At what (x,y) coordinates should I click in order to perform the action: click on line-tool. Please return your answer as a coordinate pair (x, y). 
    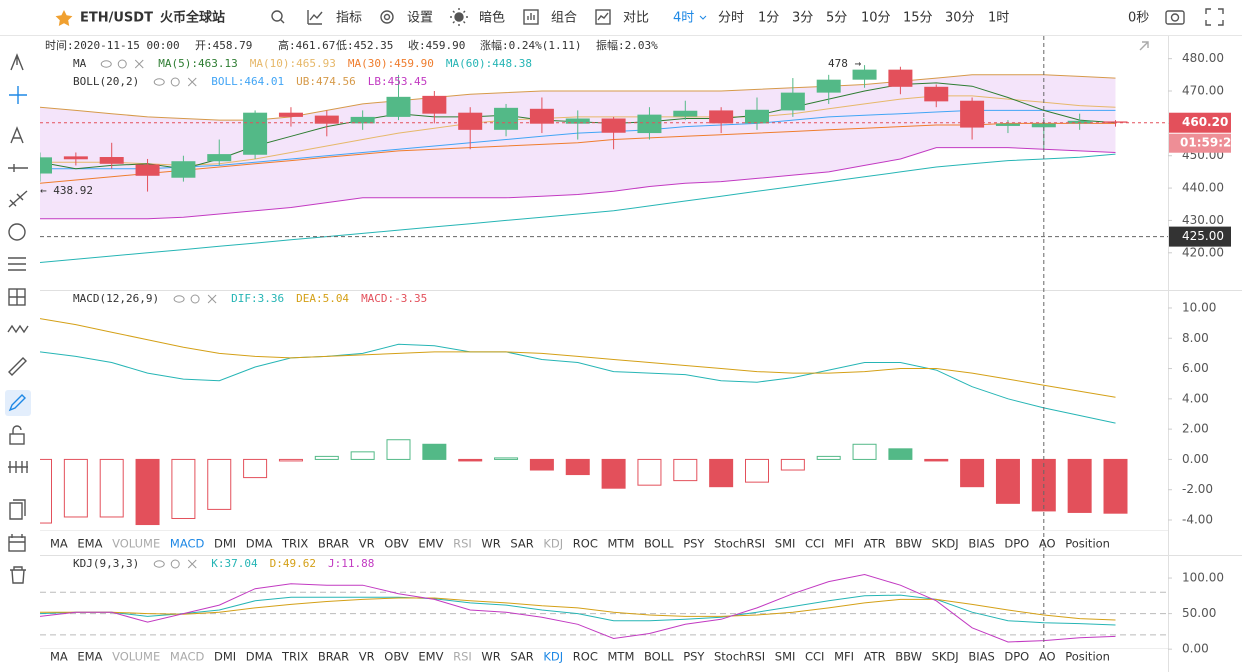
    Looking at the image, I should click on (18, 168).